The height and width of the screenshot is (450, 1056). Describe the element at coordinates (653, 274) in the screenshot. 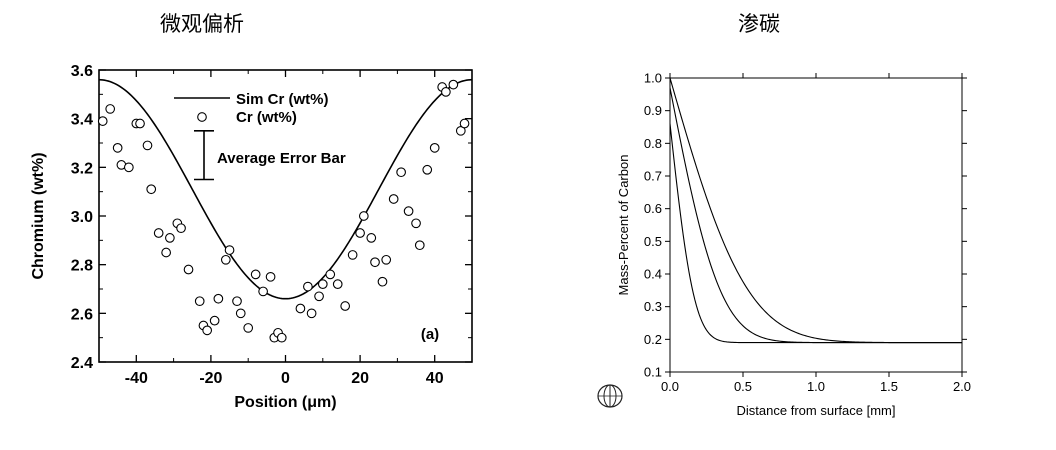

I see `y-tick-label: 0.4` at that location.